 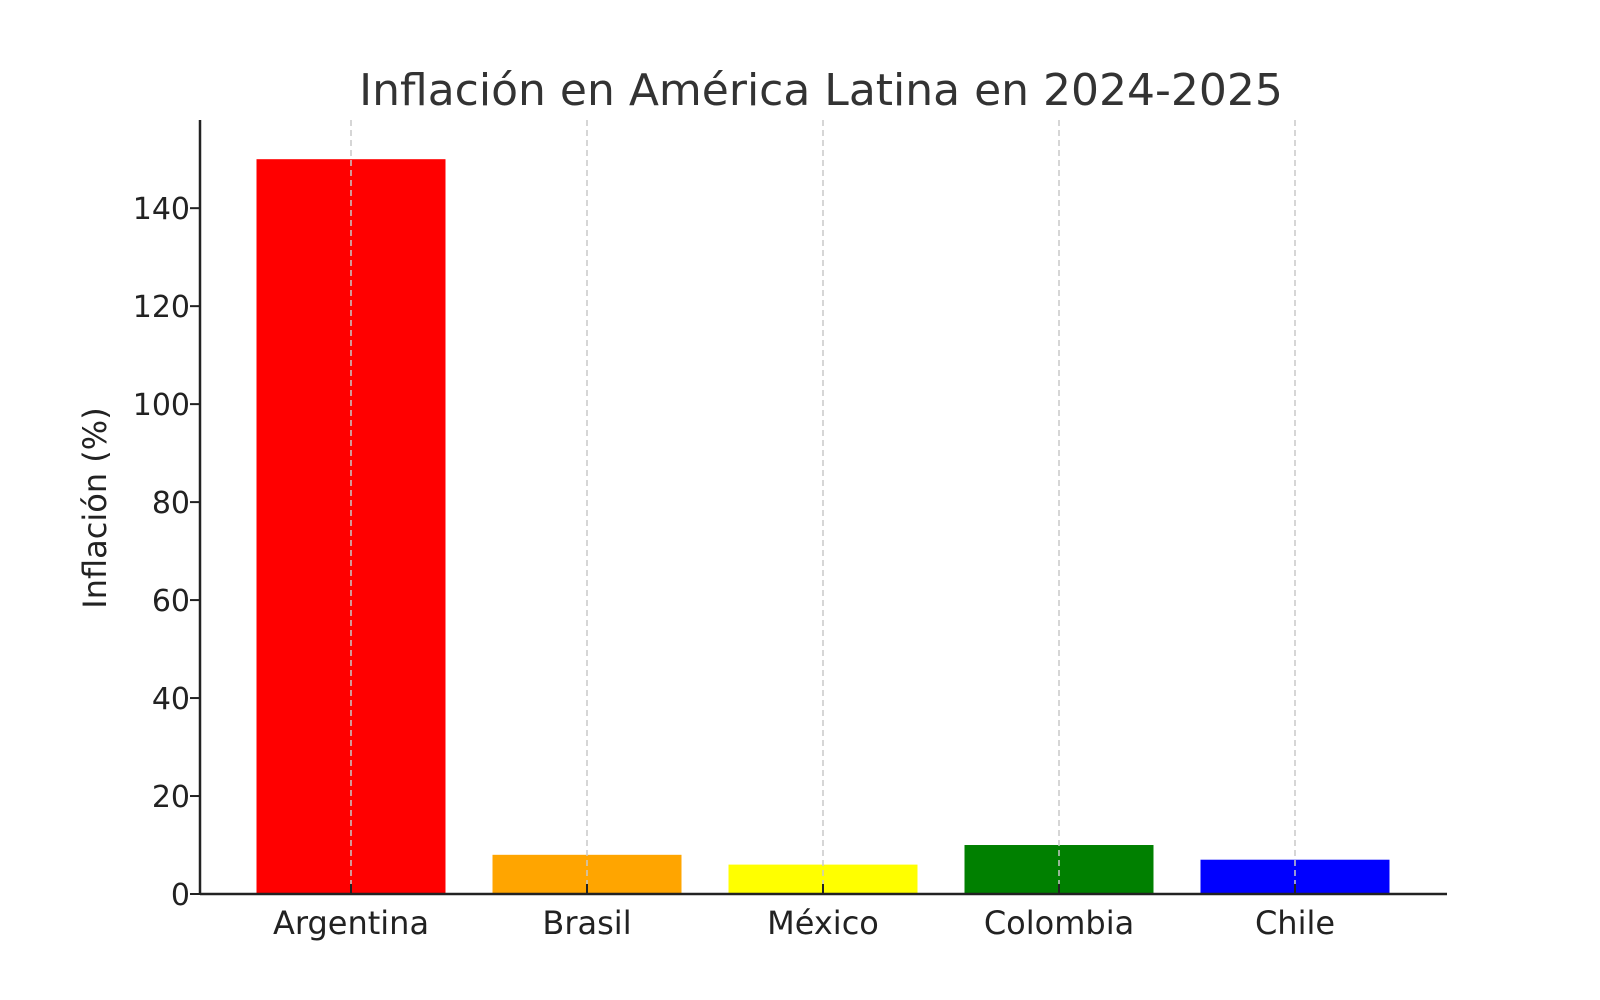 What do you see at coordinates (171, 503) in the screenshot?
I see `y-tick-label: 80` at bounding box center [171, 503].